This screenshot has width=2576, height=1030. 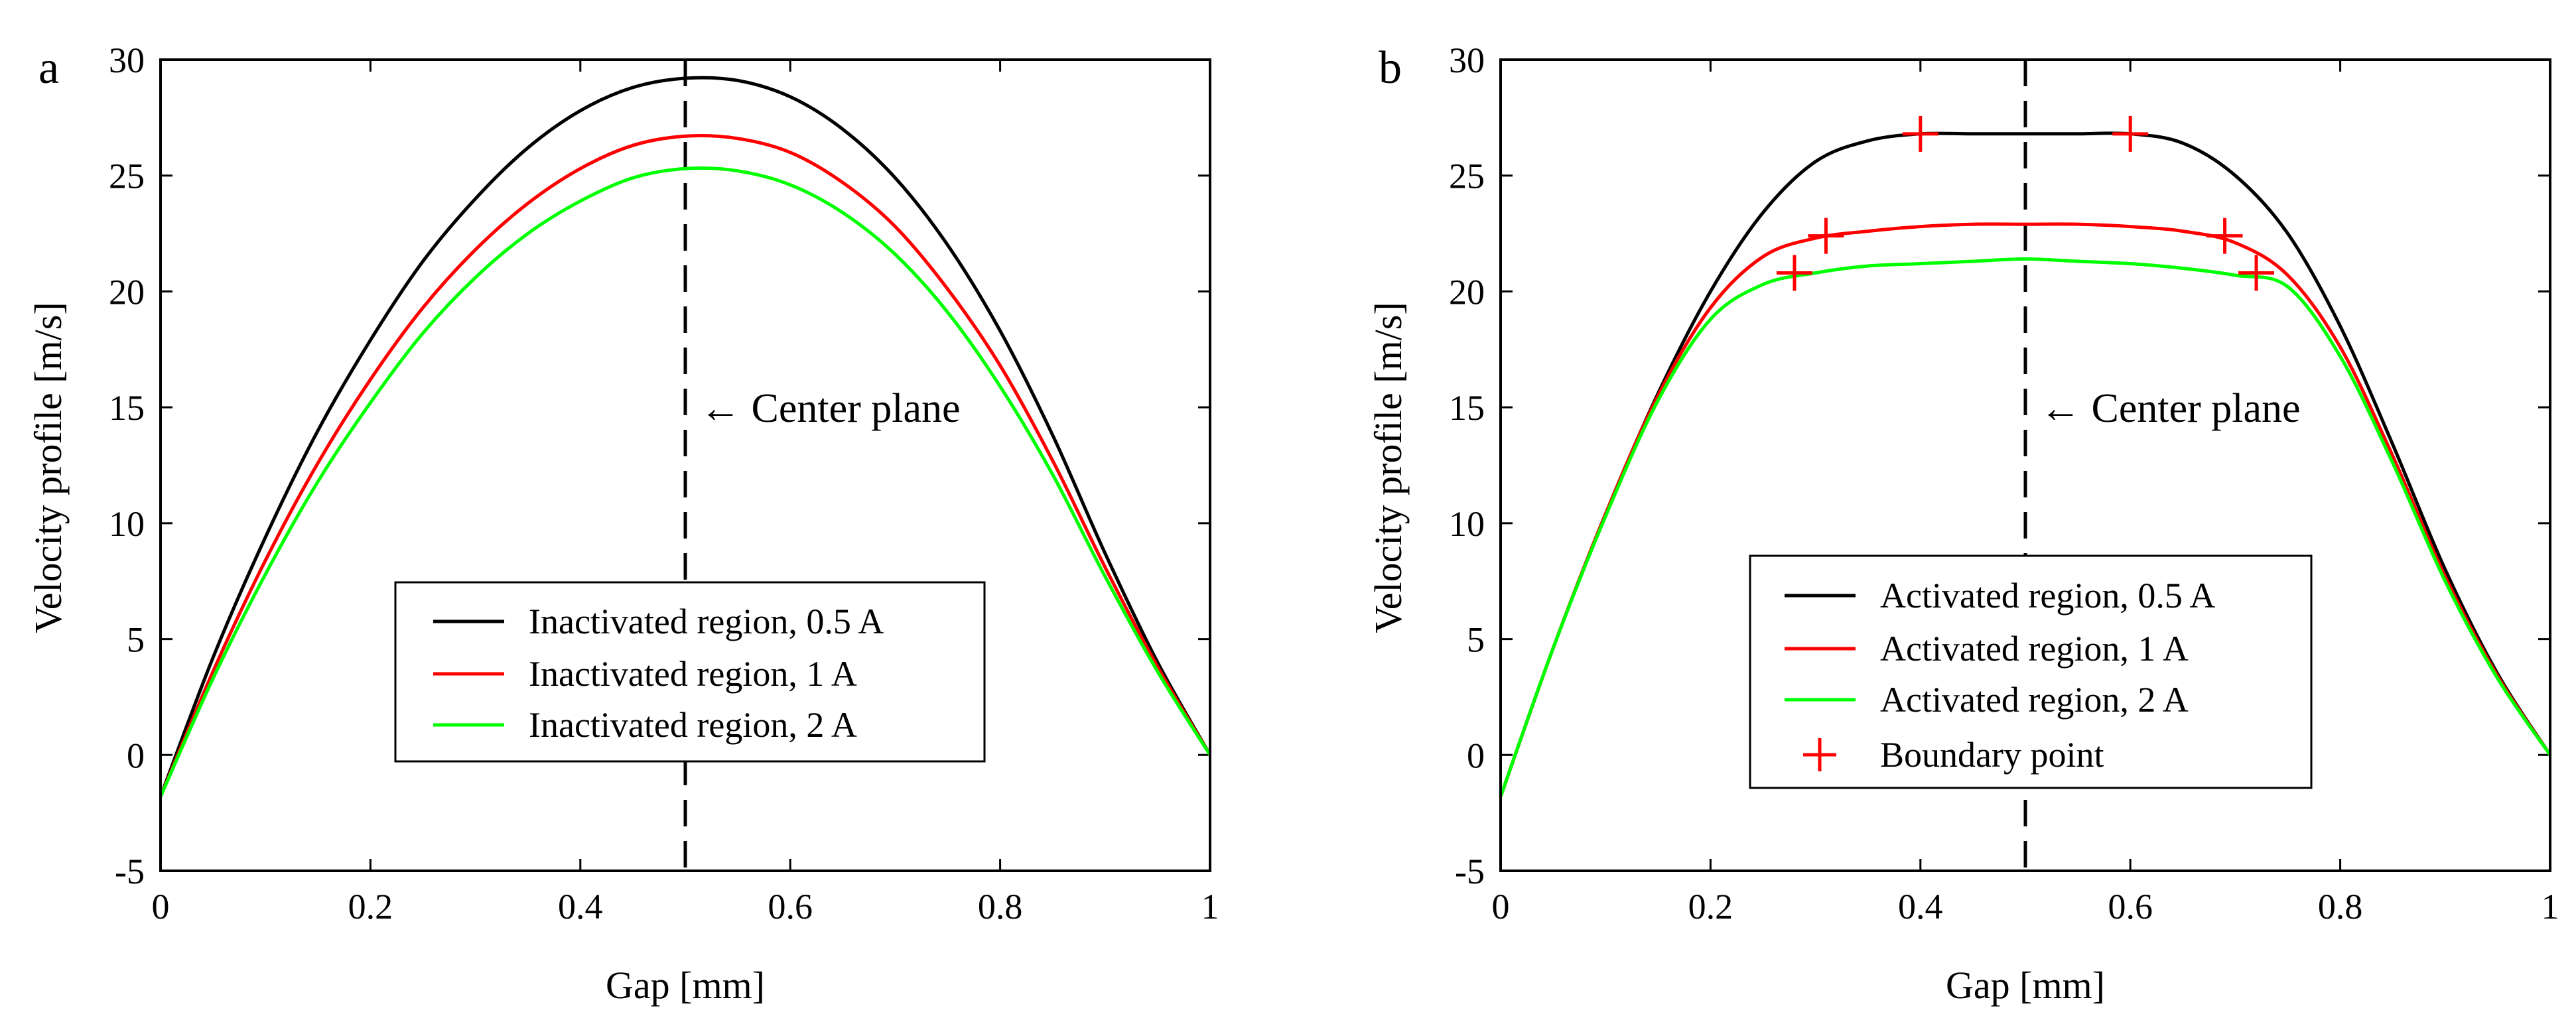 I want to click on panel-a-letter: a, so click(x=48, y=68).